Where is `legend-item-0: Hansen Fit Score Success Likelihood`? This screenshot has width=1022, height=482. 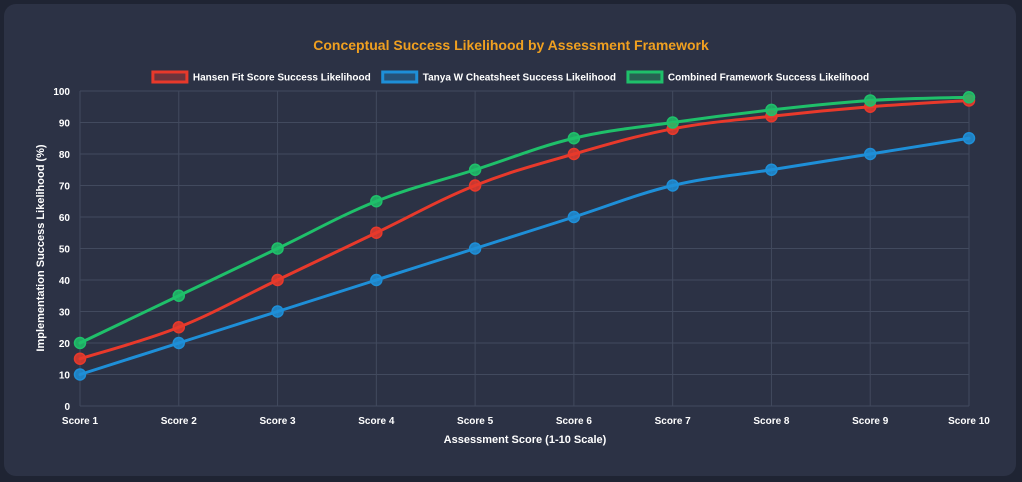 legend-item-0: Hansen Fit Score Success Likelihood is located at coordinates (261, 77).